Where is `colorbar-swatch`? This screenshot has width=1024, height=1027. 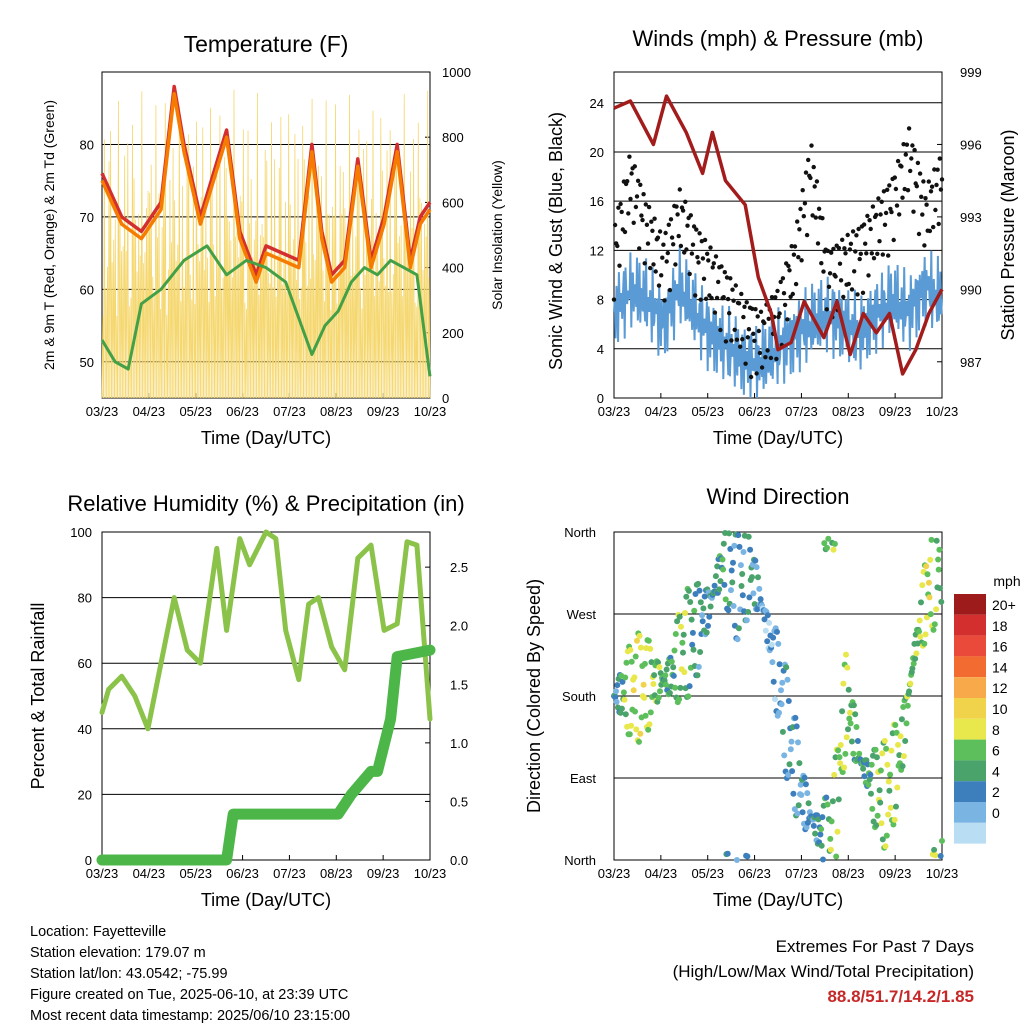
colorbar-swatch is located at coordinates (970, 667).